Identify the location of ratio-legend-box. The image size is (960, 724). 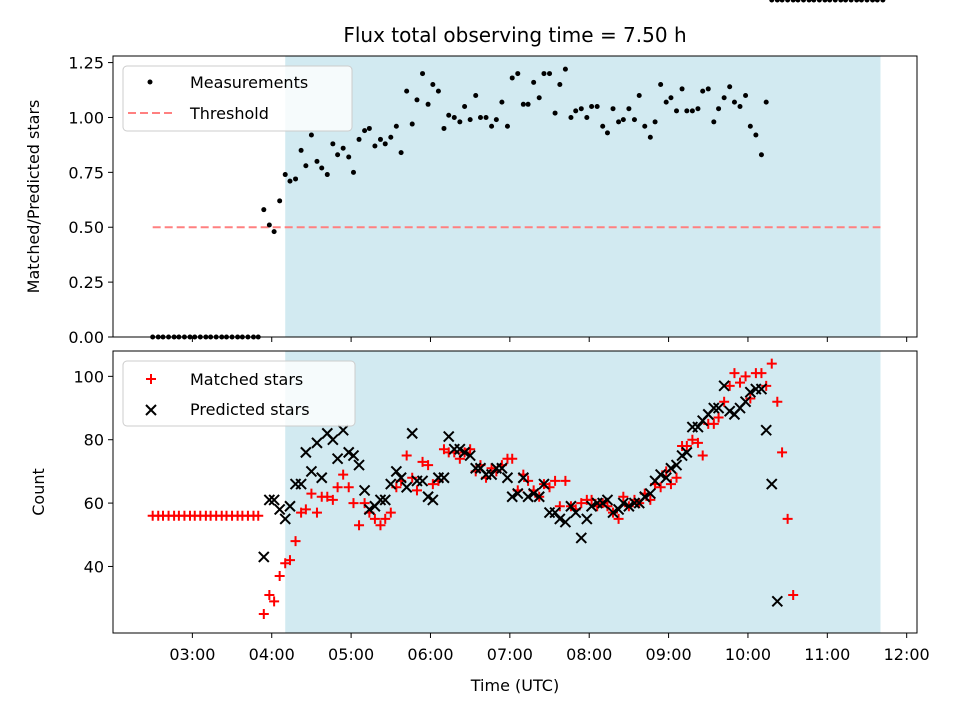
(237, 98).